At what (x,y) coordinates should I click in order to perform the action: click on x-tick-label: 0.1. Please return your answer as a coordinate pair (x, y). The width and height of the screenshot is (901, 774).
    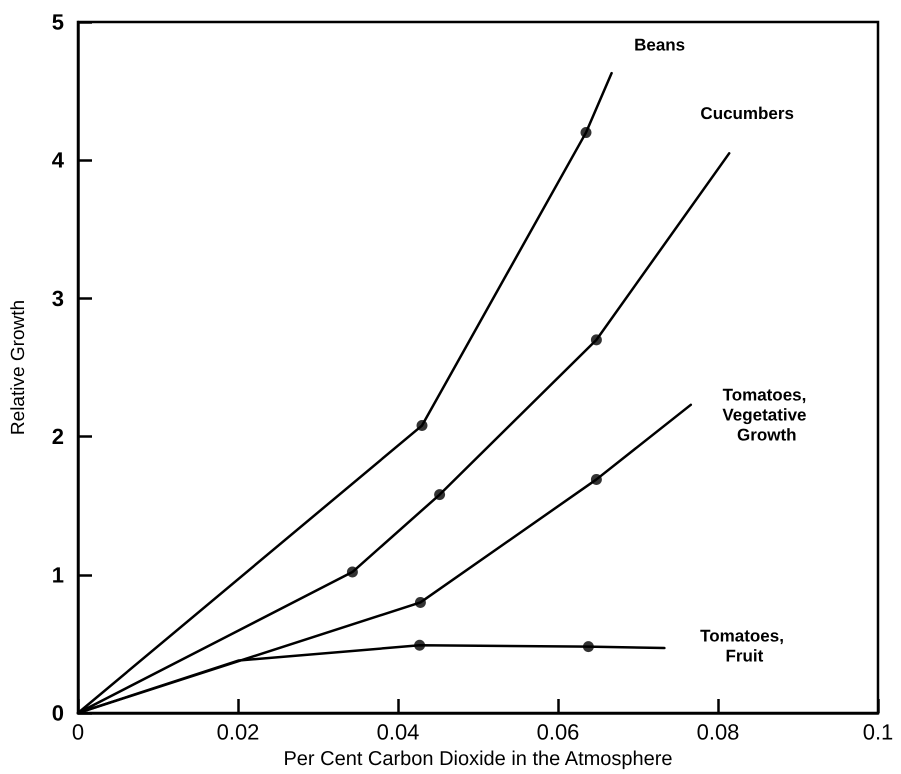
    Looking at the image, I should click on (878, 732).